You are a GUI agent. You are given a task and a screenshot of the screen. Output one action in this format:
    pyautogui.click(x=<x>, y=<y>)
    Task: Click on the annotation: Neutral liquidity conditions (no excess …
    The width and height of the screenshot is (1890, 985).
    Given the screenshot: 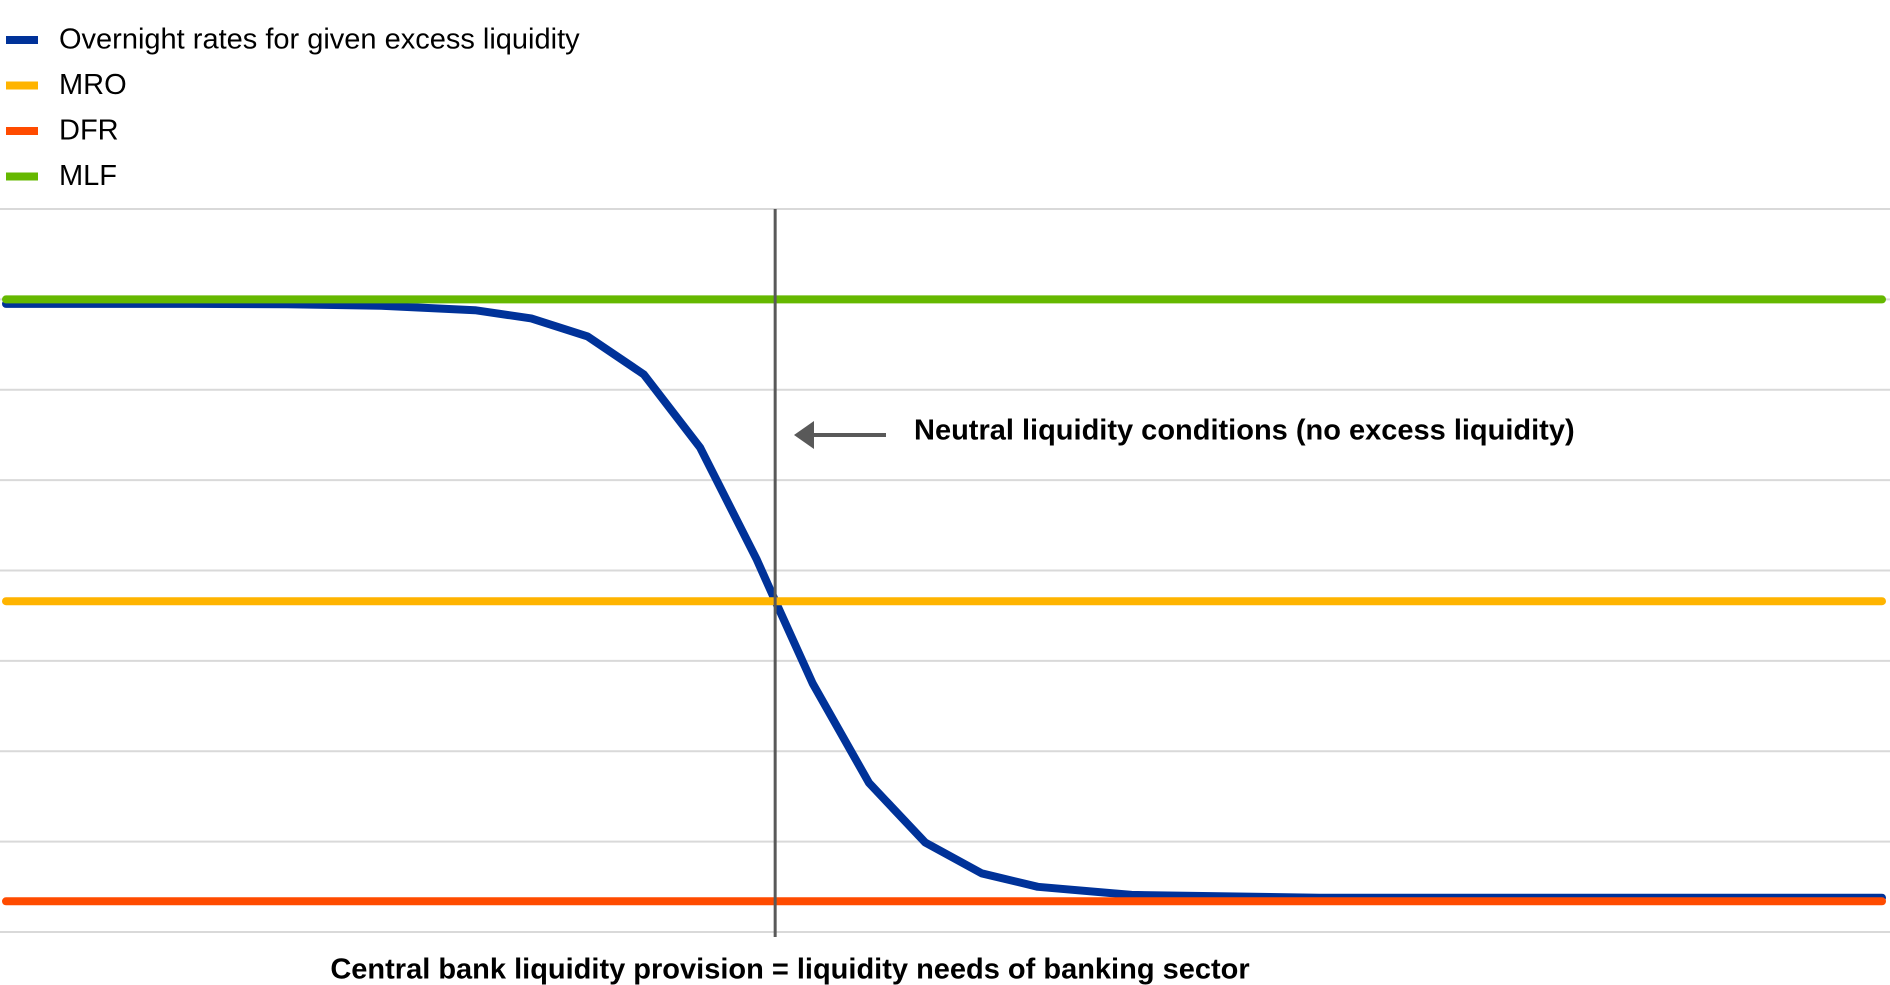 What is the action you would take?
    pyautogui.click(x=1244, y=431)
    